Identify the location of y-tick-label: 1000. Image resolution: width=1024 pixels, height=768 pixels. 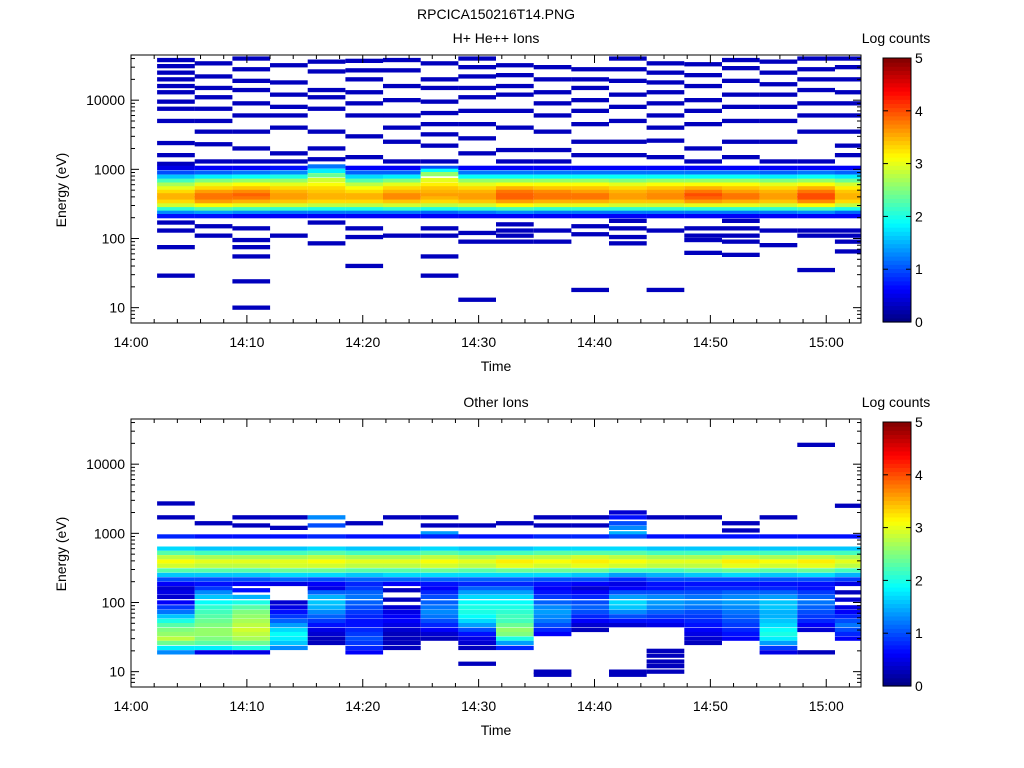
(109, 169).